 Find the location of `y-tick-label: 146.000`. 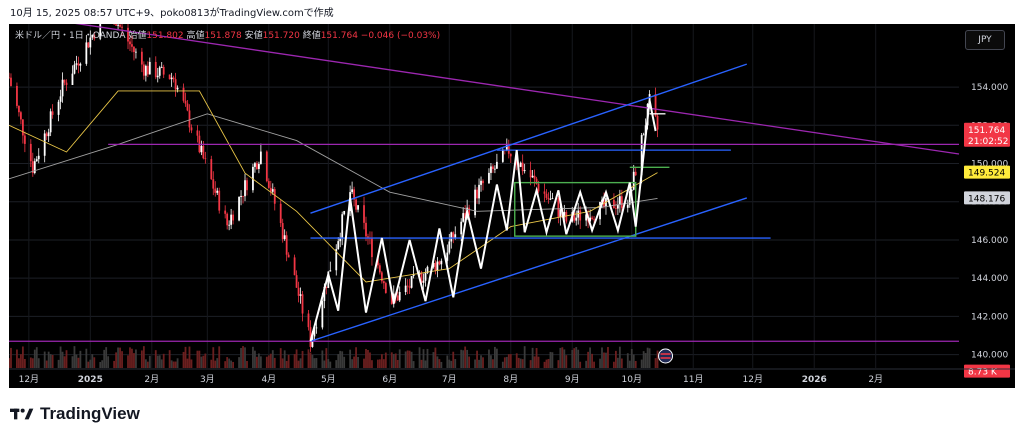

y-tick-label: 146.000 is located at coordinates (989, 241).